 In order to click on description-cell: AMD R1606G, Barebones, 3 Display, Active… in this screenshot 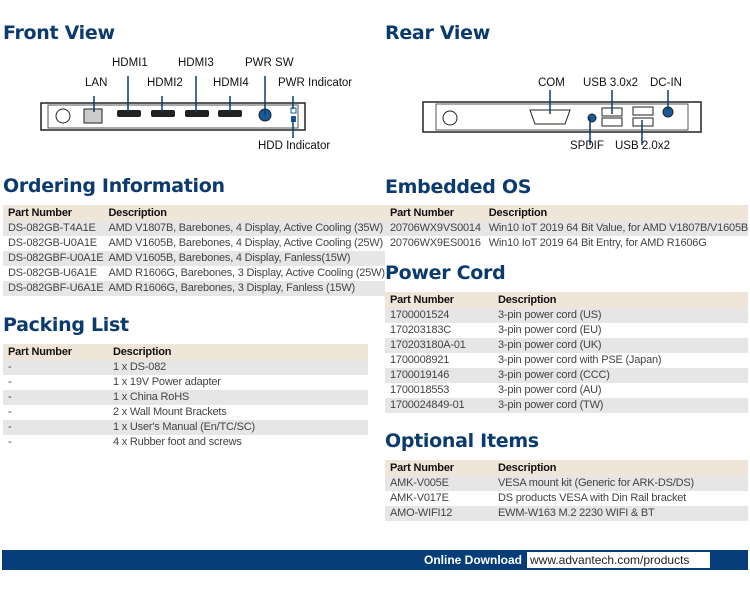, I will do `click(244, 273)`.